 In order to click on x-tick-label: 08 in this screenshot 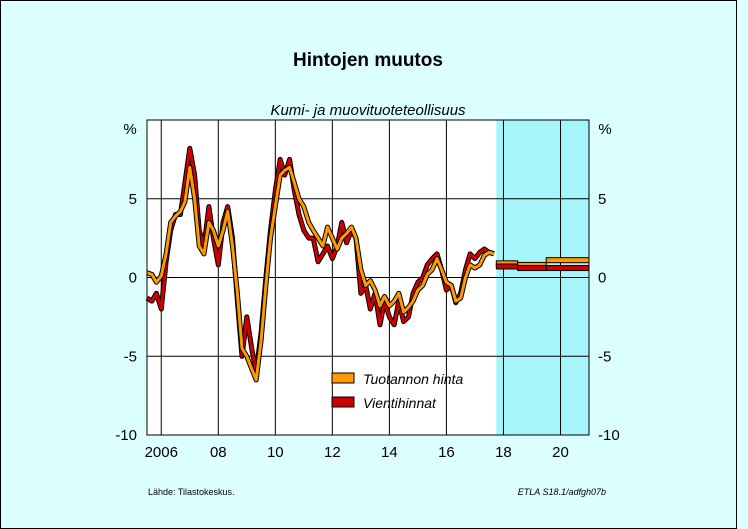, I will do `click(218, 452)`.